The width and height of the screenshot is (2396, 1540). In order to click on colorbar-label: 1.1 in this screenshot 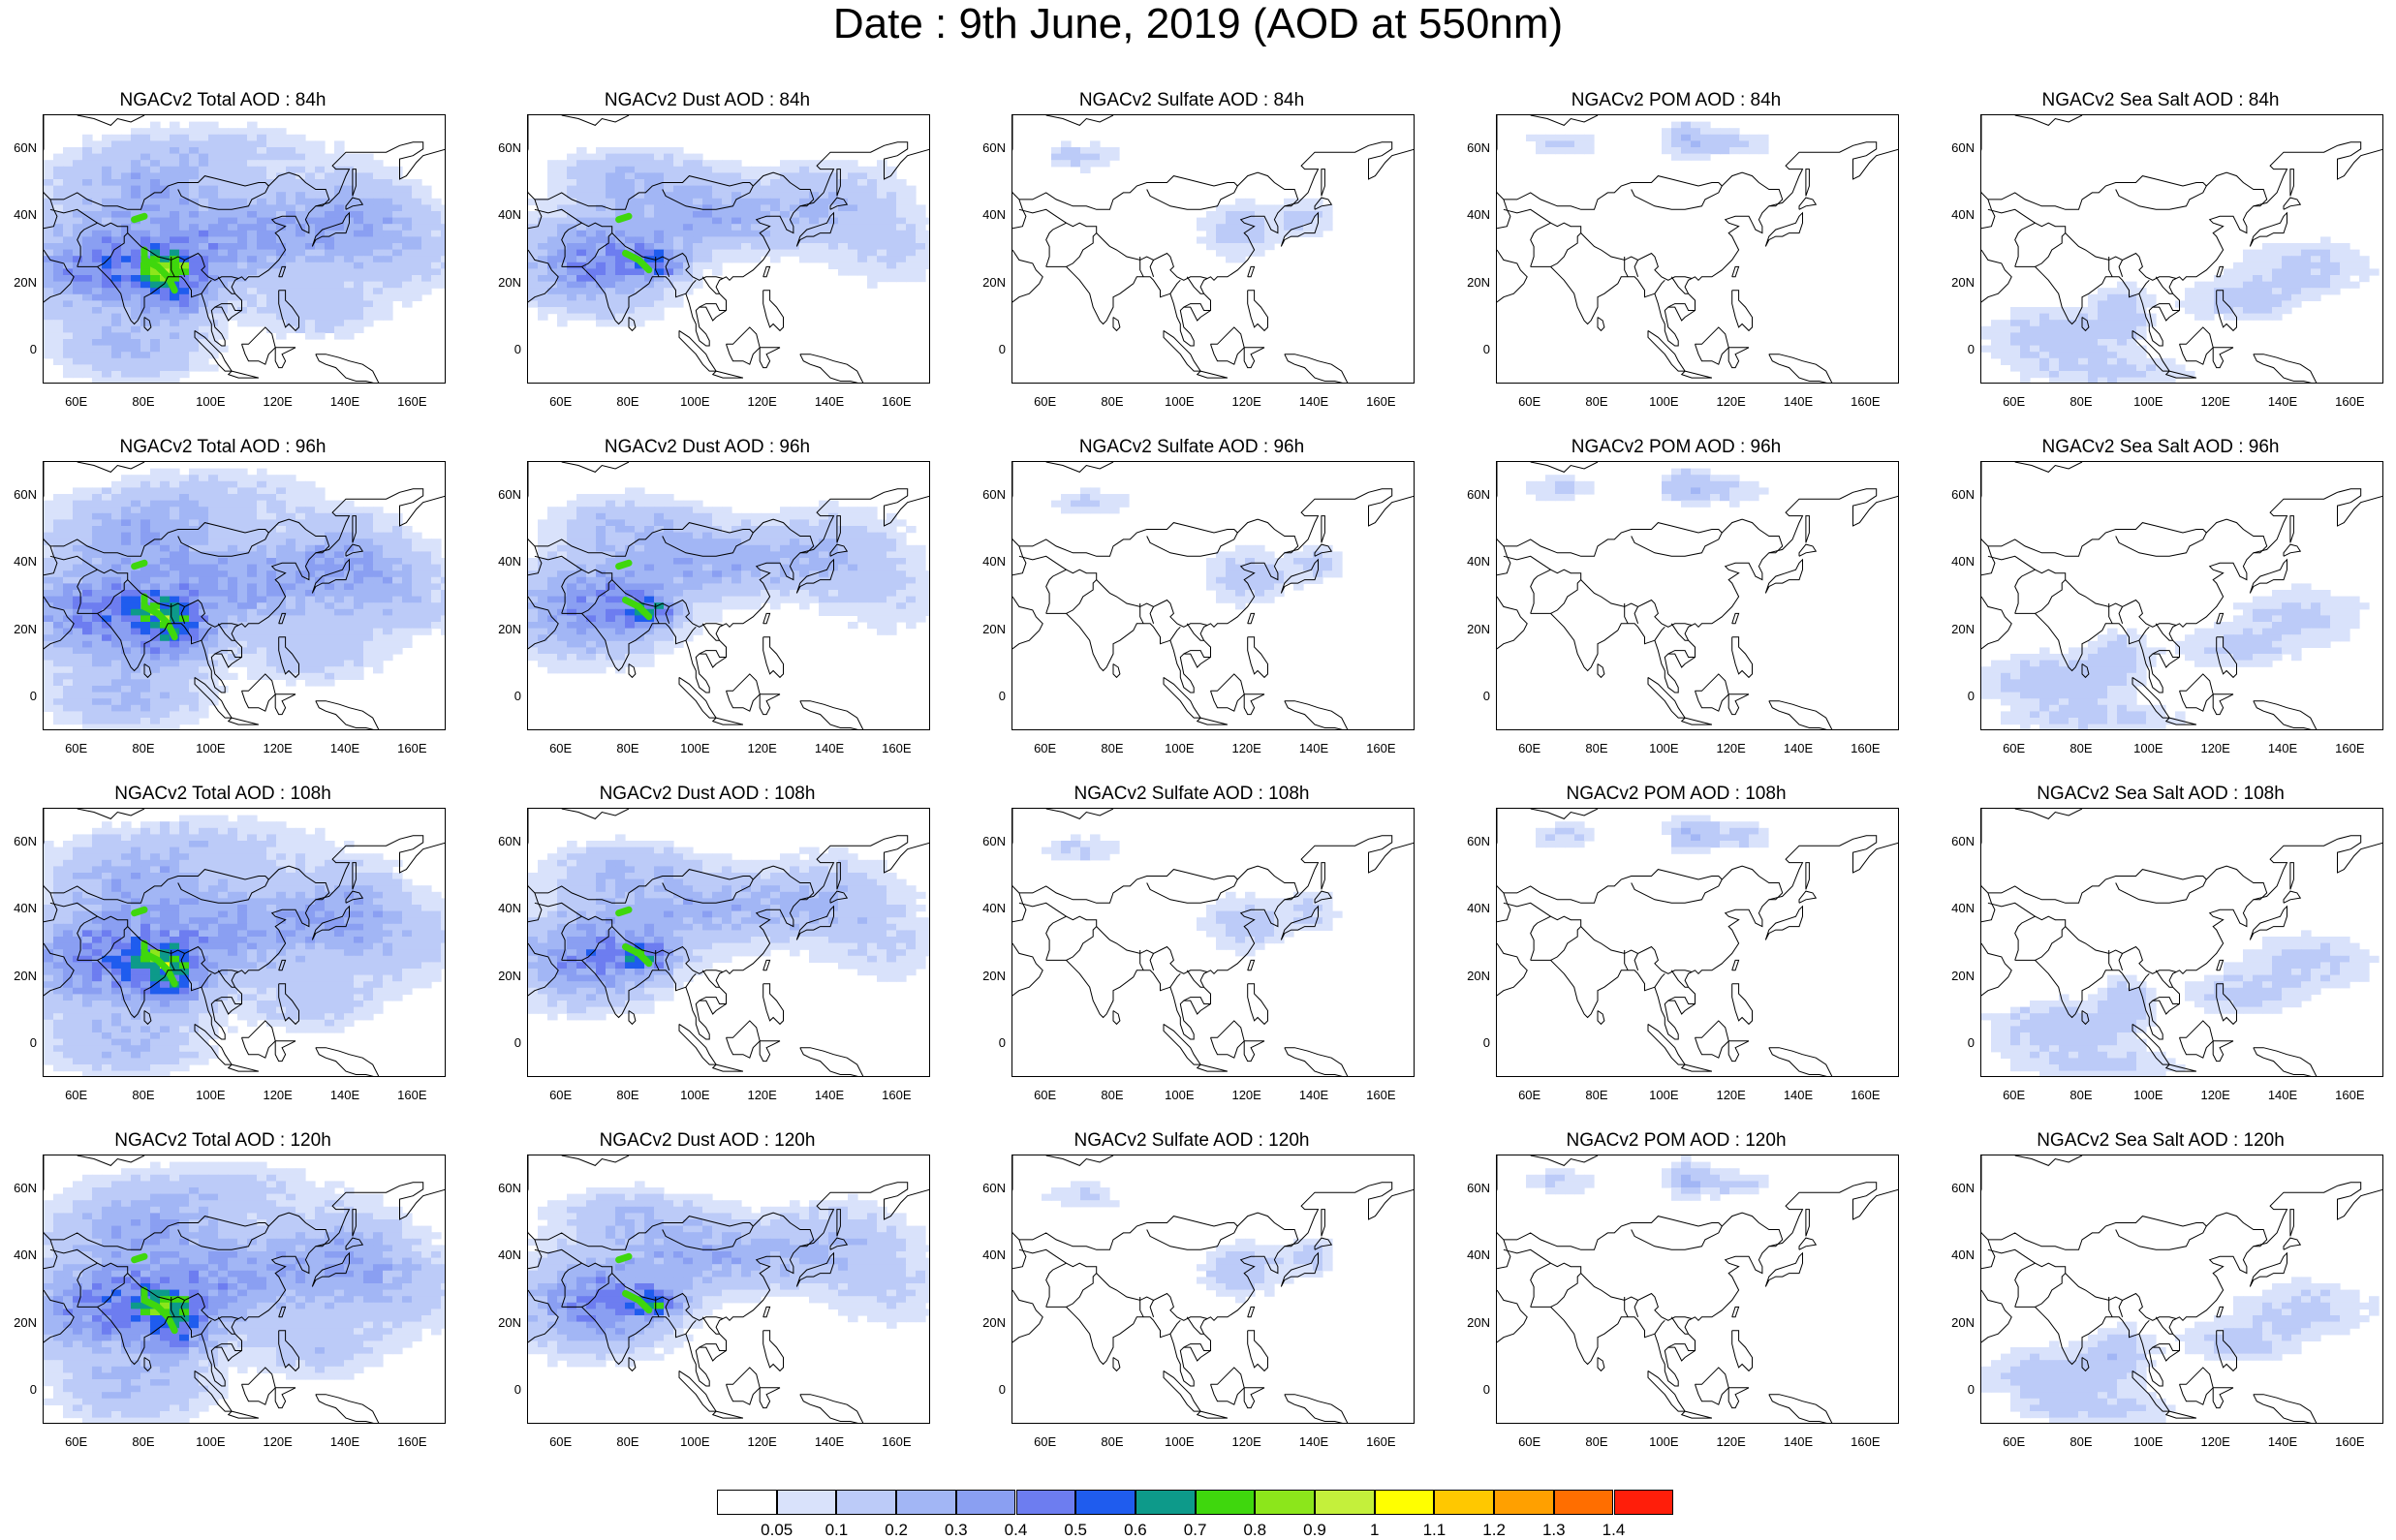, I will do `click(1434, 1530)`.